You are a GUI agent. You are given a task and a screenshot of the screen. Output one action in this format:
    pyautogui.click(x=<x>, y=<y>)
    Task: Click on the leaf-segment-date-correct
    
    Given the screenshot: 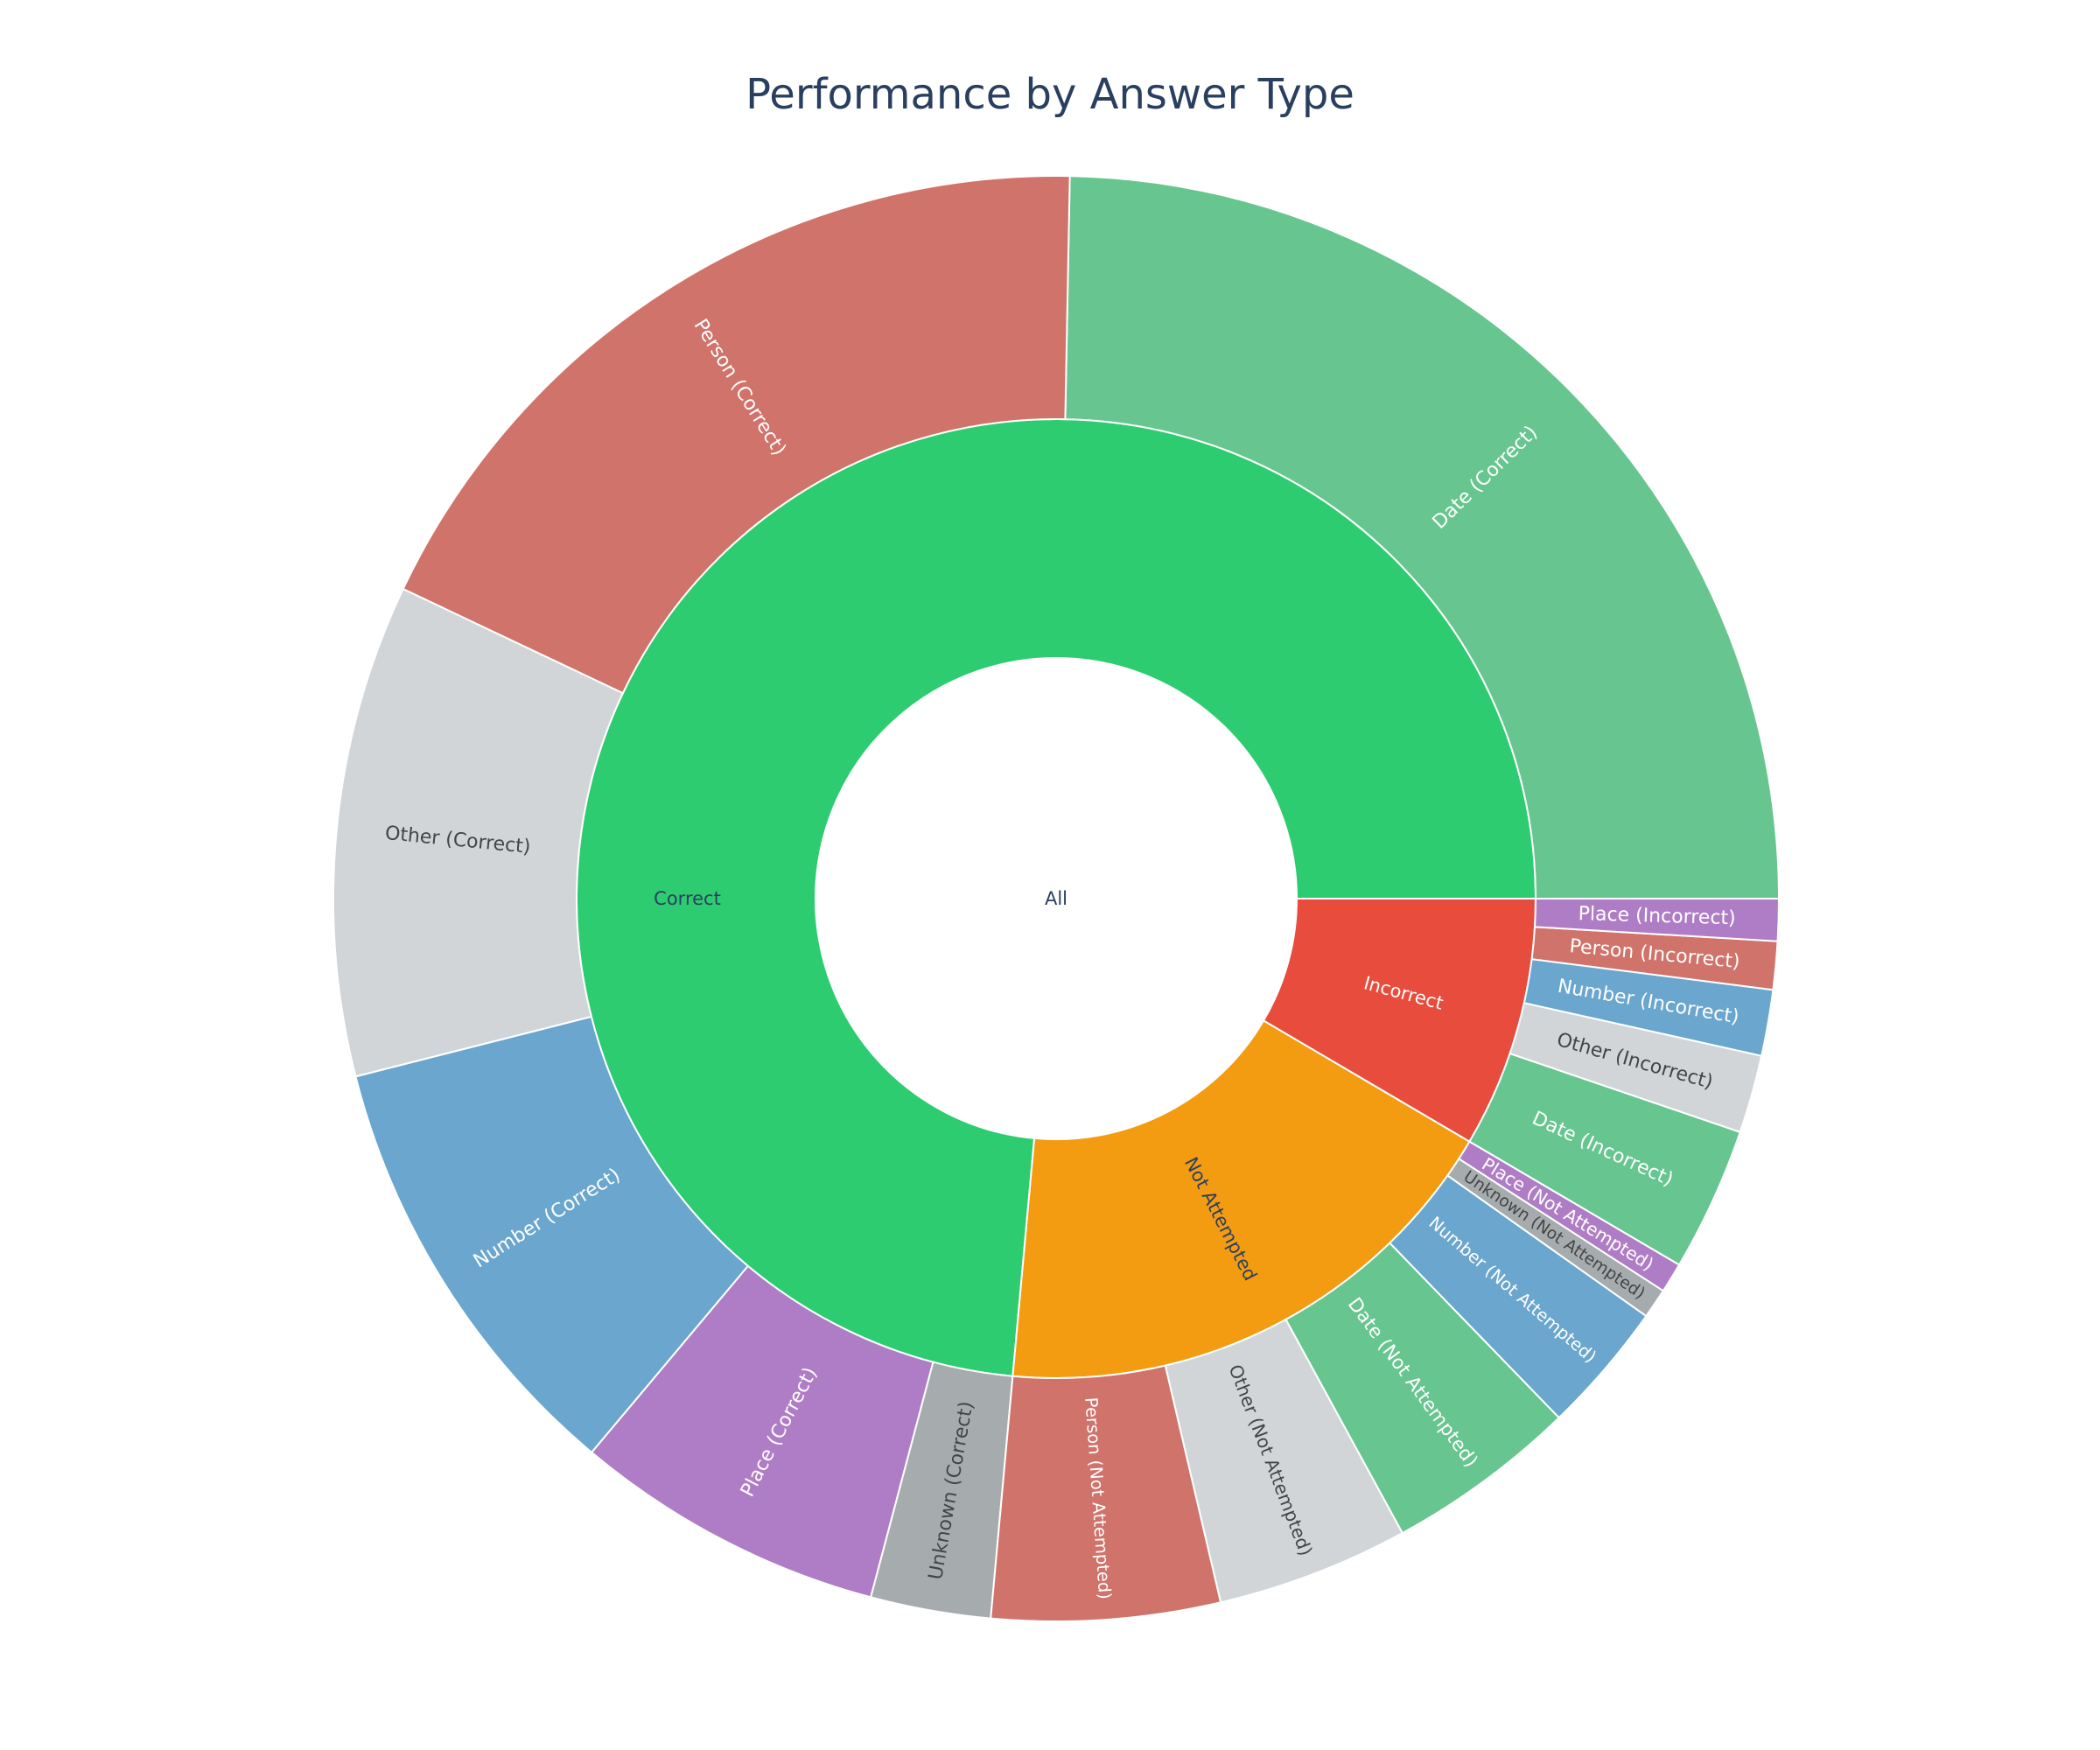 What is the action you would take?
    pyautogui.click(x=1422, y=537)
    